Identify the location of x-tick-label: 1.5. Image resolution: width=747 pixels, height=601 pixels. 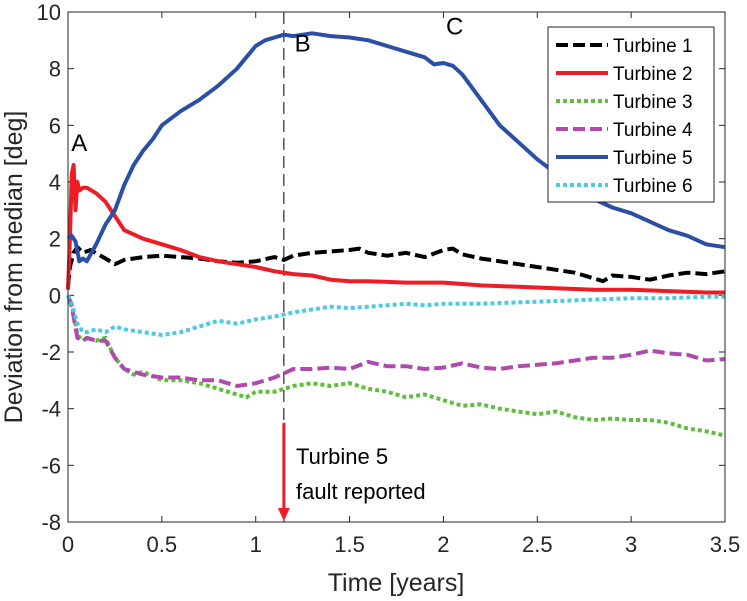
(349, 544).